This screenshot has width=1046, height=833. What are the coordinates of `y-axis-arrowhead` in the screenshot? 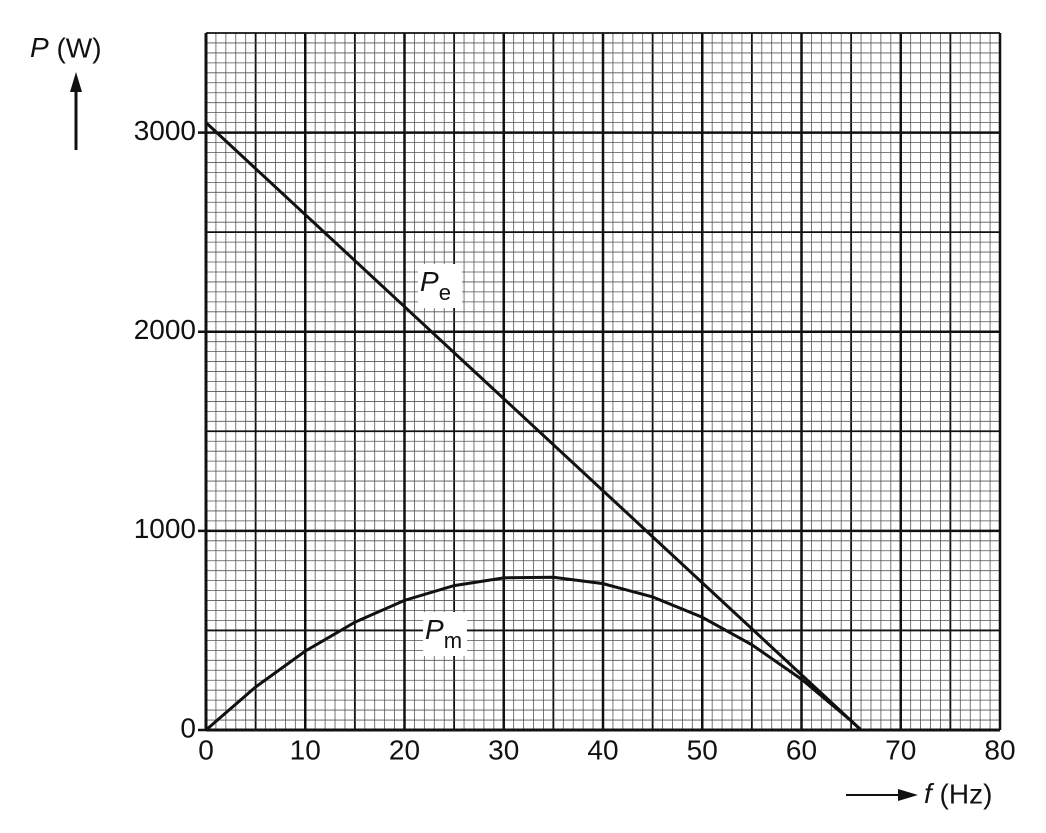 It's located at (76, 82).